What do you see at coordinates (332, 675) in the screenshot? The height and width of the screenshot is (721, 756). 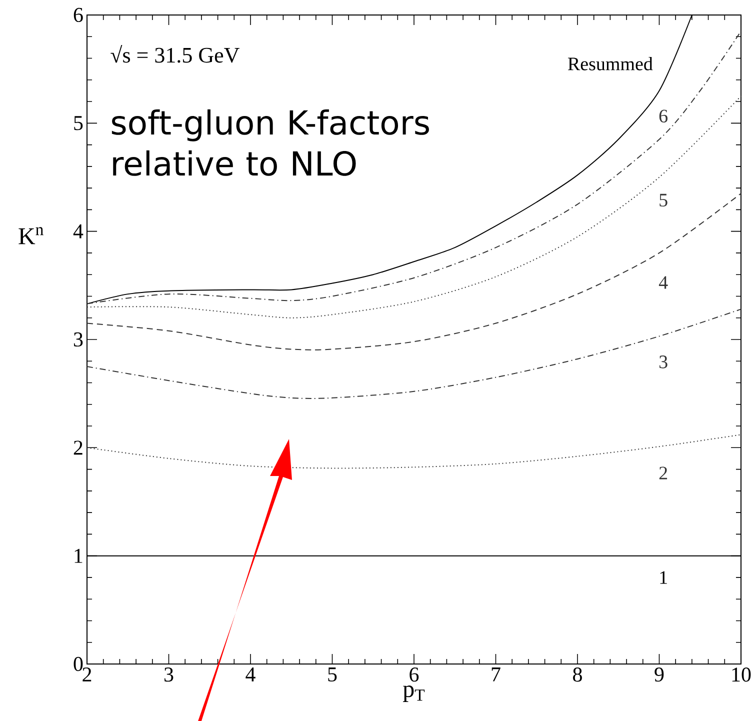 I see `x-tick-label: 5` at bounding box center [332, 675].